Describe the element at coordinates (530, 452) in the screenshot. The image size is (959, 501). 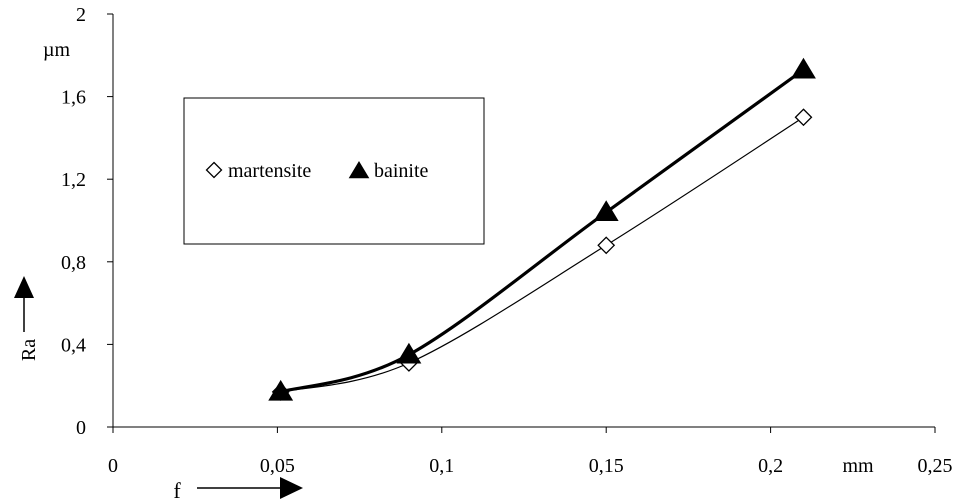
I see `x-axis-ticks: 0 0,05 0,1 0,15 0,2 0,25` at that location.